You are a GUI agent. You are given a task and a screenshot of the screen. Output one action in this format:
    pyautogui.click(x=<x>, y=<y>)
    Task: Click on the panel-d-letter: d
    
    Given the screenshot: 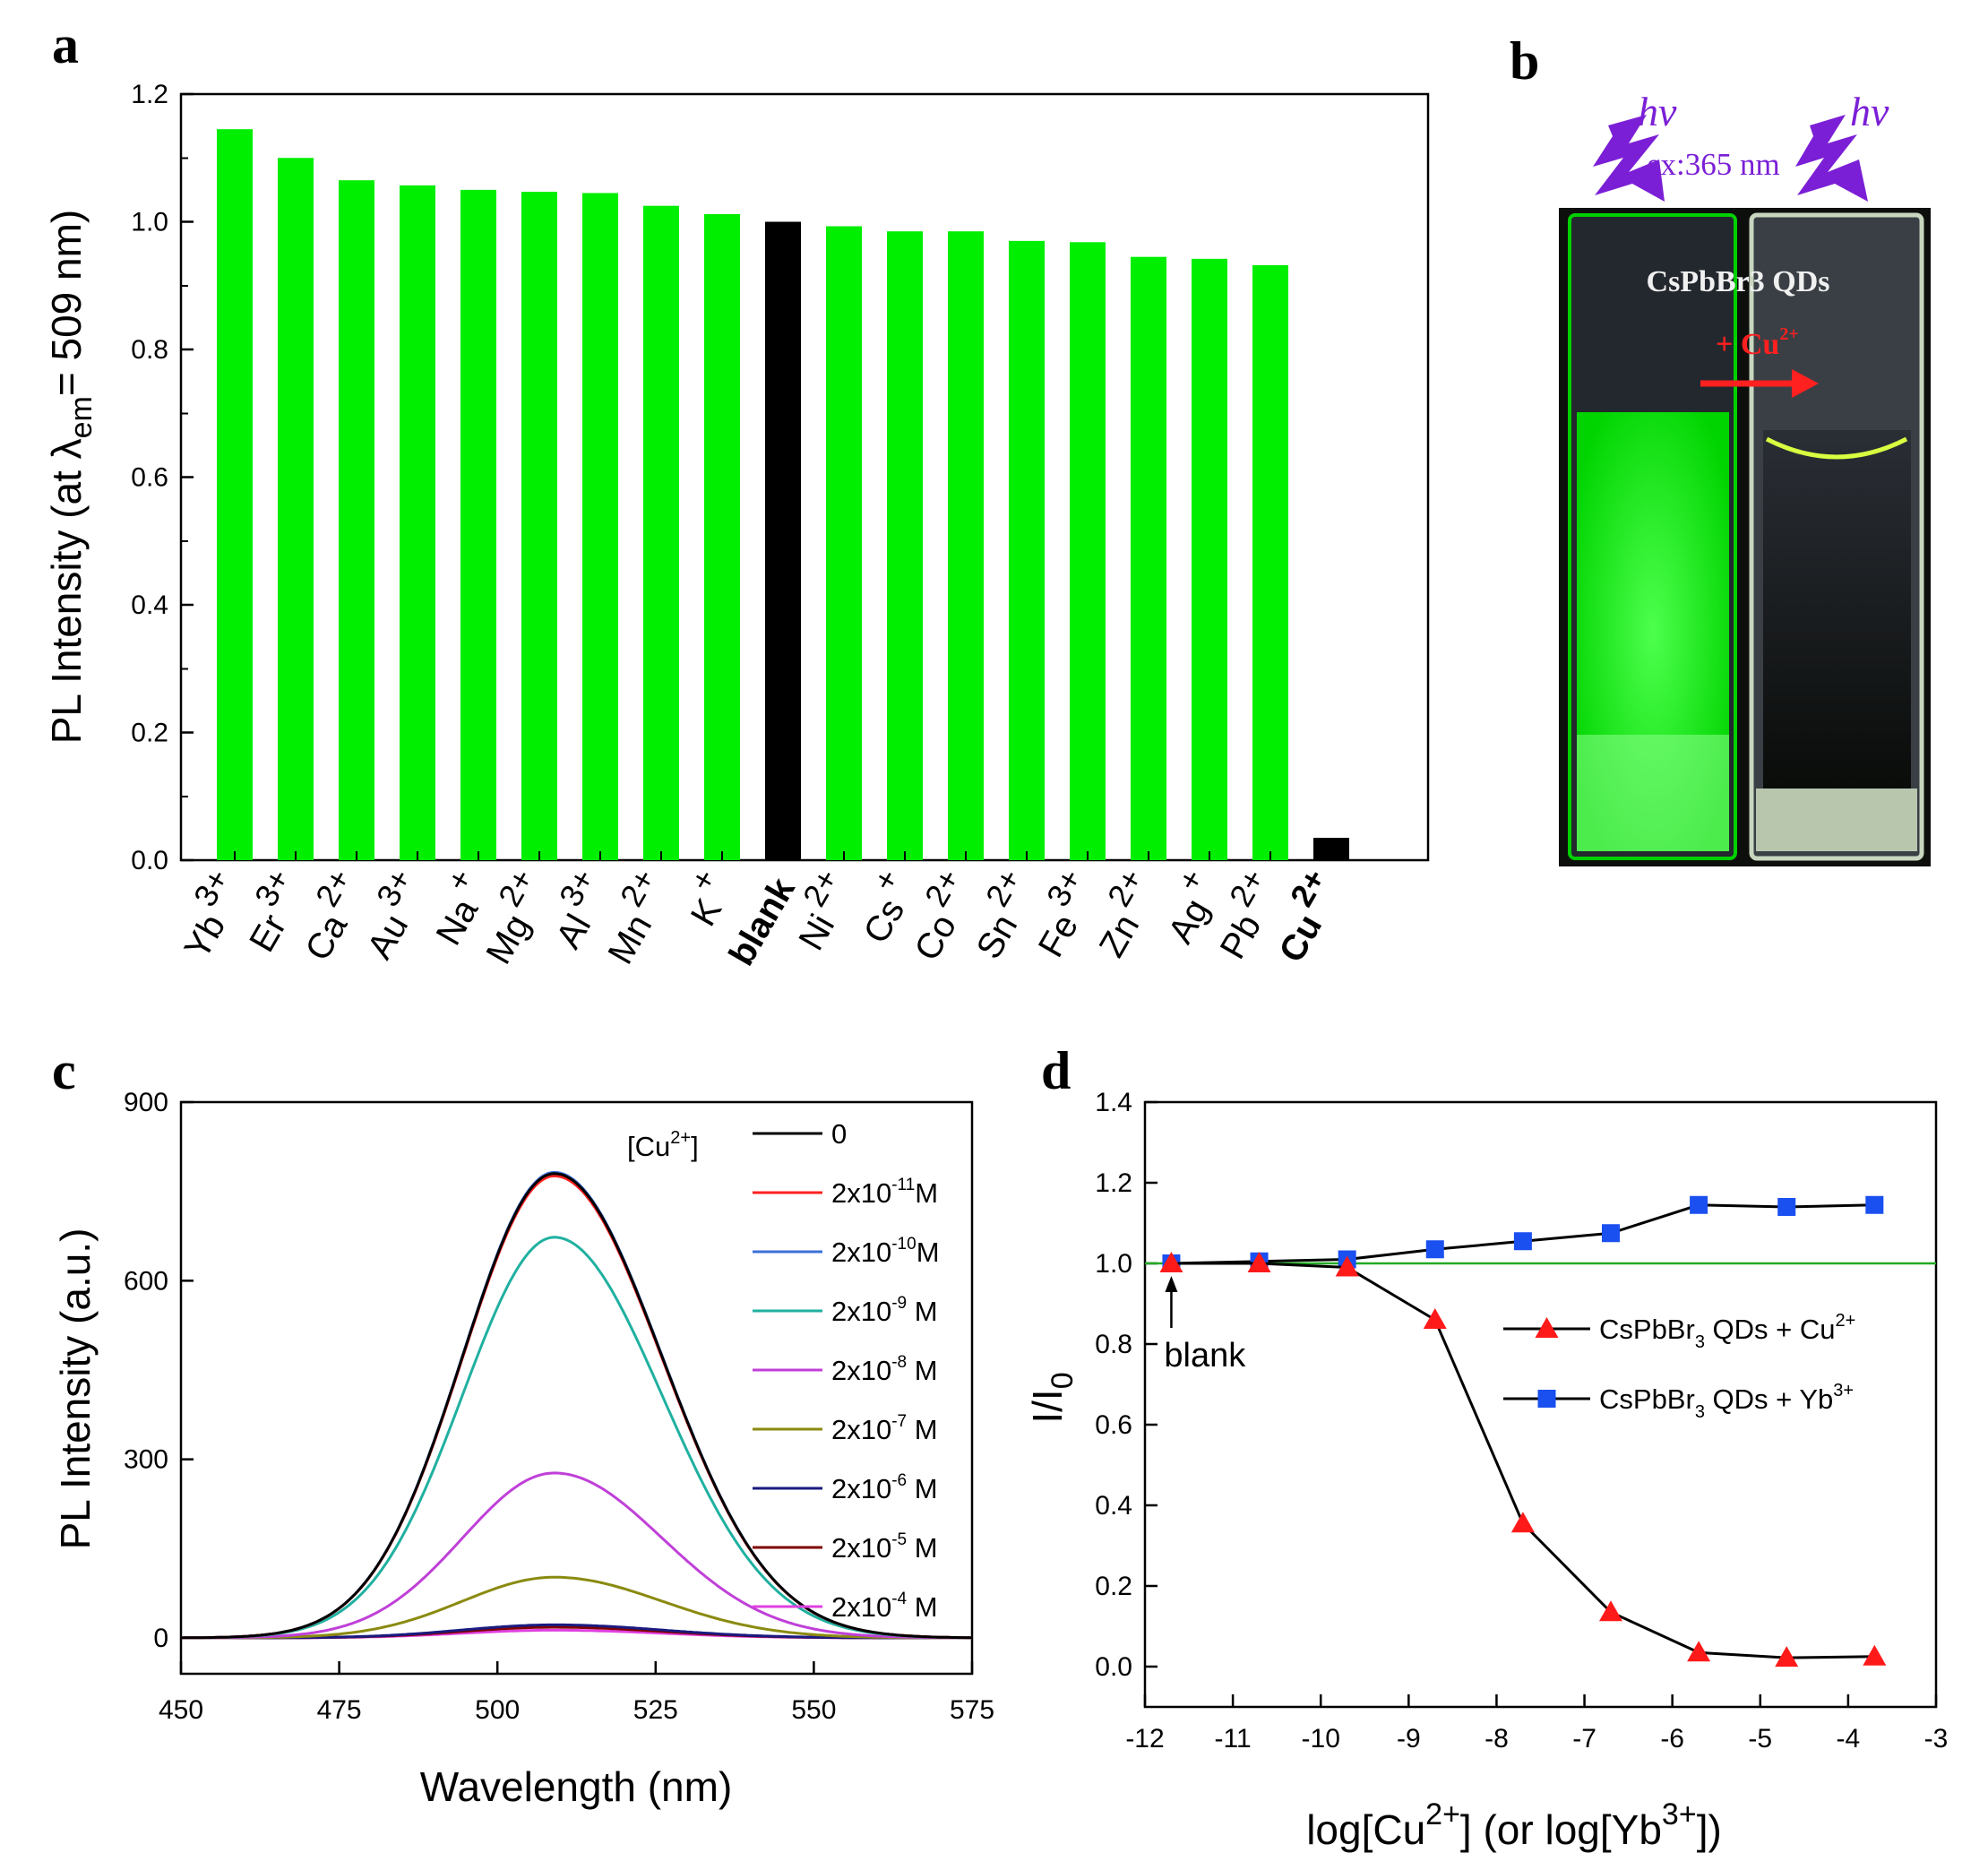 What is the action you would take?
    pyautogui.click(x=1056, y=1070)
    